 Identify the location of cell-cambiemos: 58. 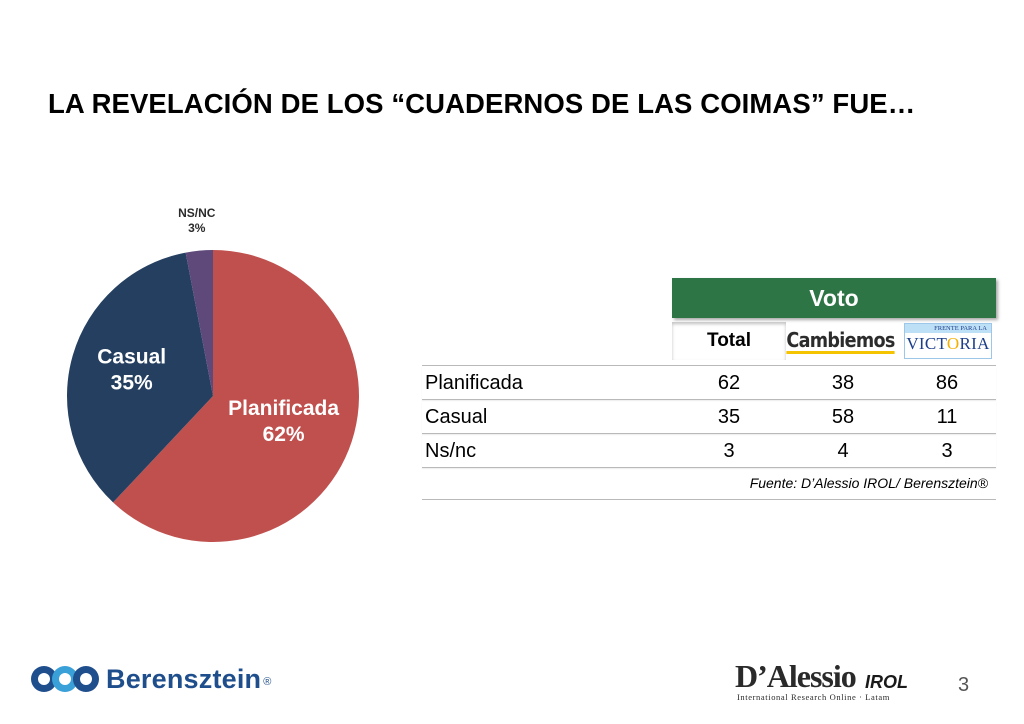
(843, 417).